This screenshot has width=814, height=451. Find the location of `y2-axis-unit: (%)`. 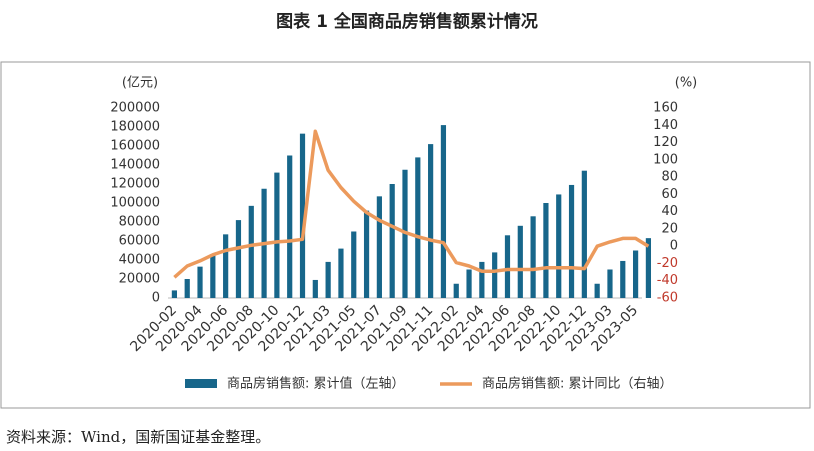

y2-axis-unit: (%) is located at coordinates (686, 83).